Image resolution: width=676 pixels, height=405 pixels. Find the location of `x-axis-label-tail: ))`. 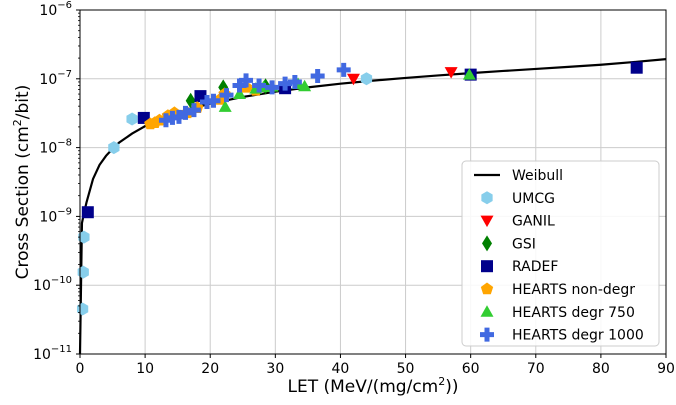

x-axis-label-tail: )) is located at coordinates (451, 387).